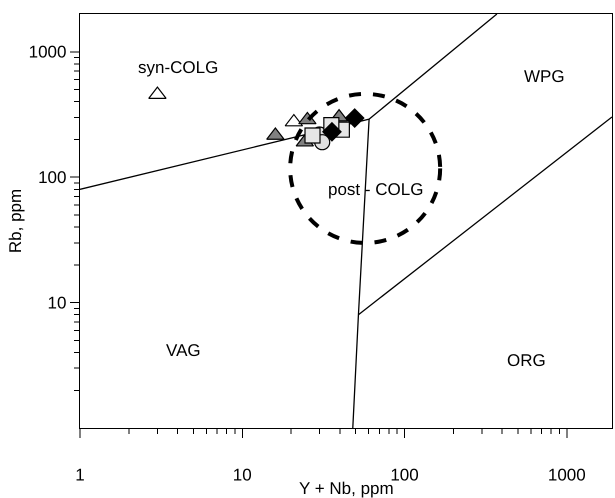  Describe the element at coordinates (52, 178) in the screenshot. I see `y-tick-label: 100` at that location.